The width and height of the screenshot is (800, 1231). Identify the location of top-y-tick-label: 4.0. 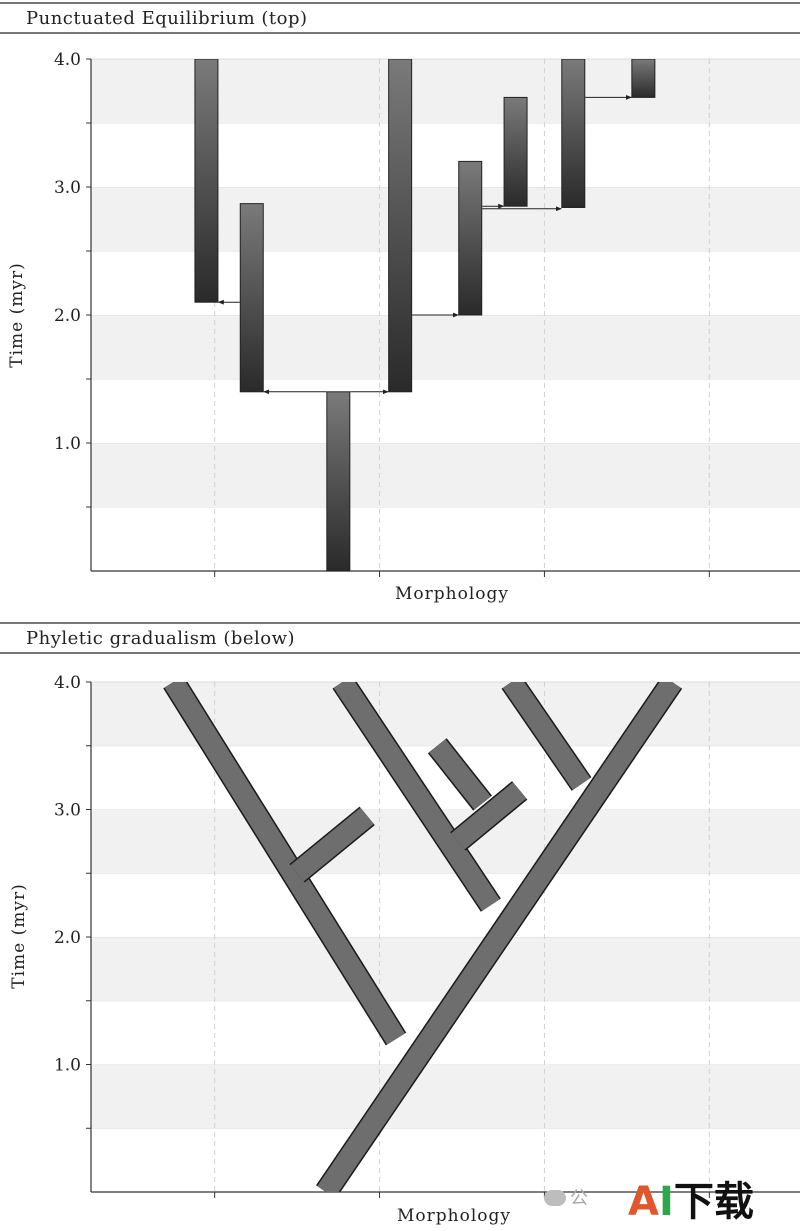
(67, 60).